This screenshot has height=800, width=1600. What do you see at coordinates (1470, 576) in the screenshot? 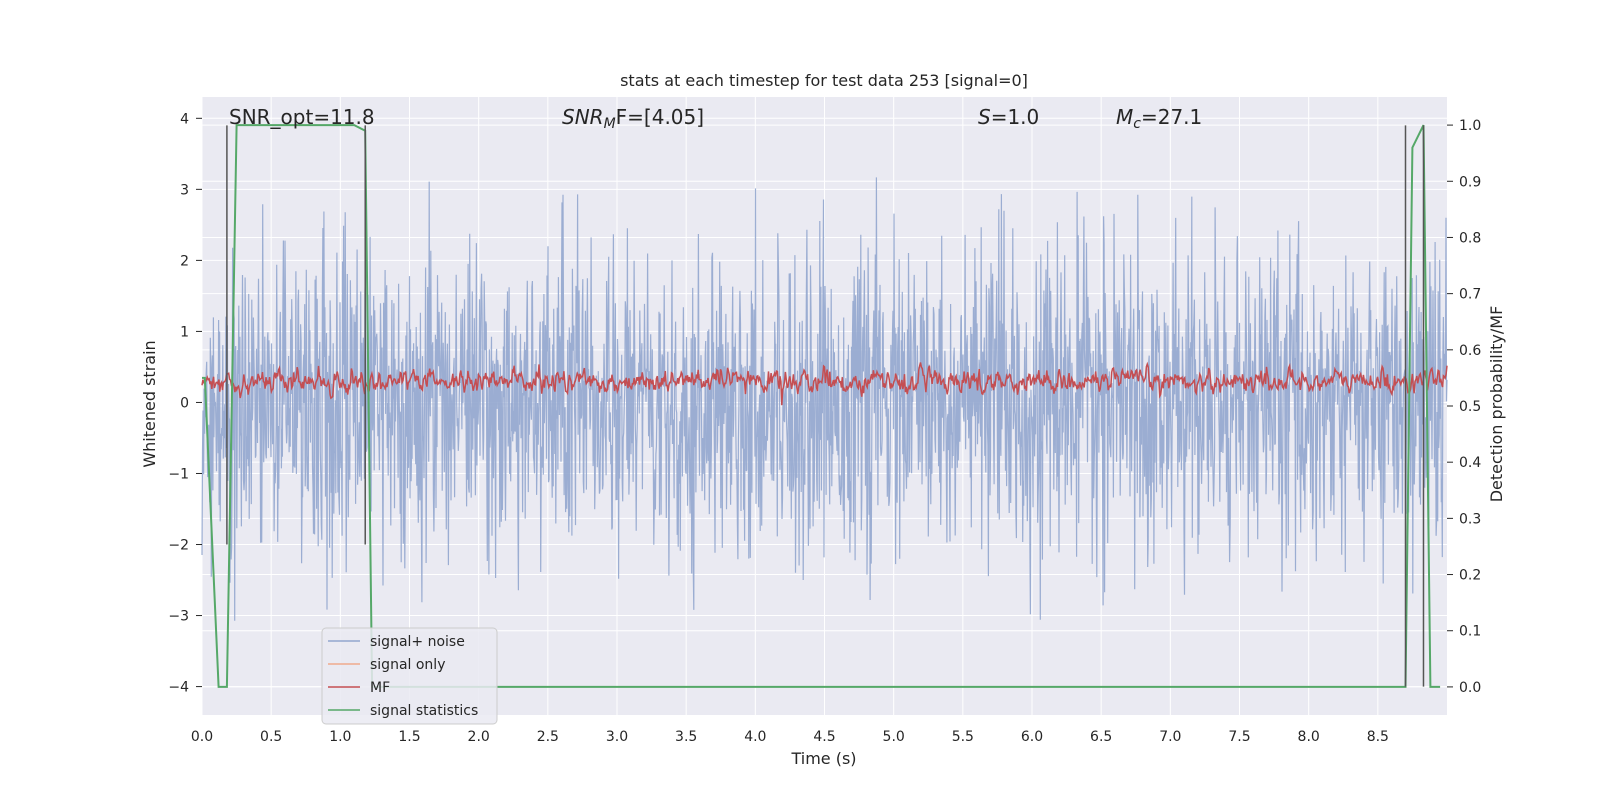
I see `right-y-tick-label: 0.2` at bounding box center [1470, 576].